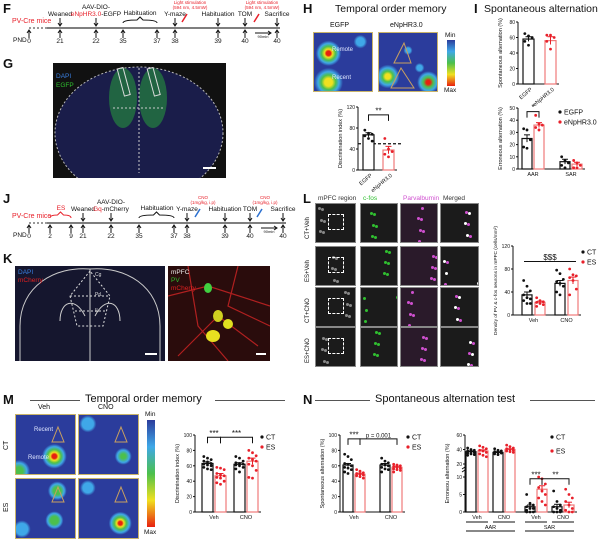  What do you see at coordinates (550, 257) in the screenshot?
I see `significance-label: $$$` at bounding box center [550, 257].